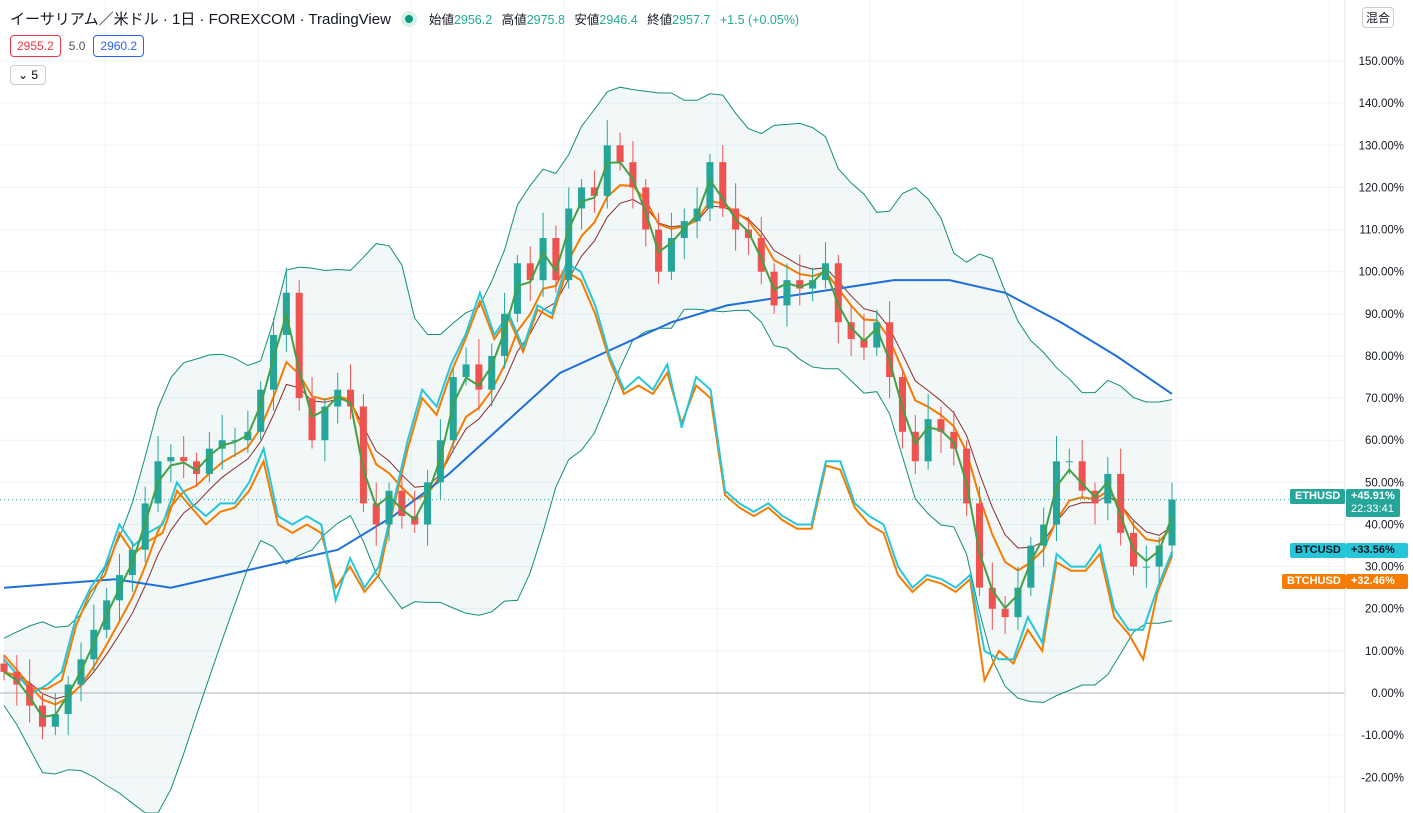 This screenshot has height=813, width=1413. Describe the element at coordinates (1384, 610) in the screenshot. I see `y-tick-label: 20.00%` at that location.